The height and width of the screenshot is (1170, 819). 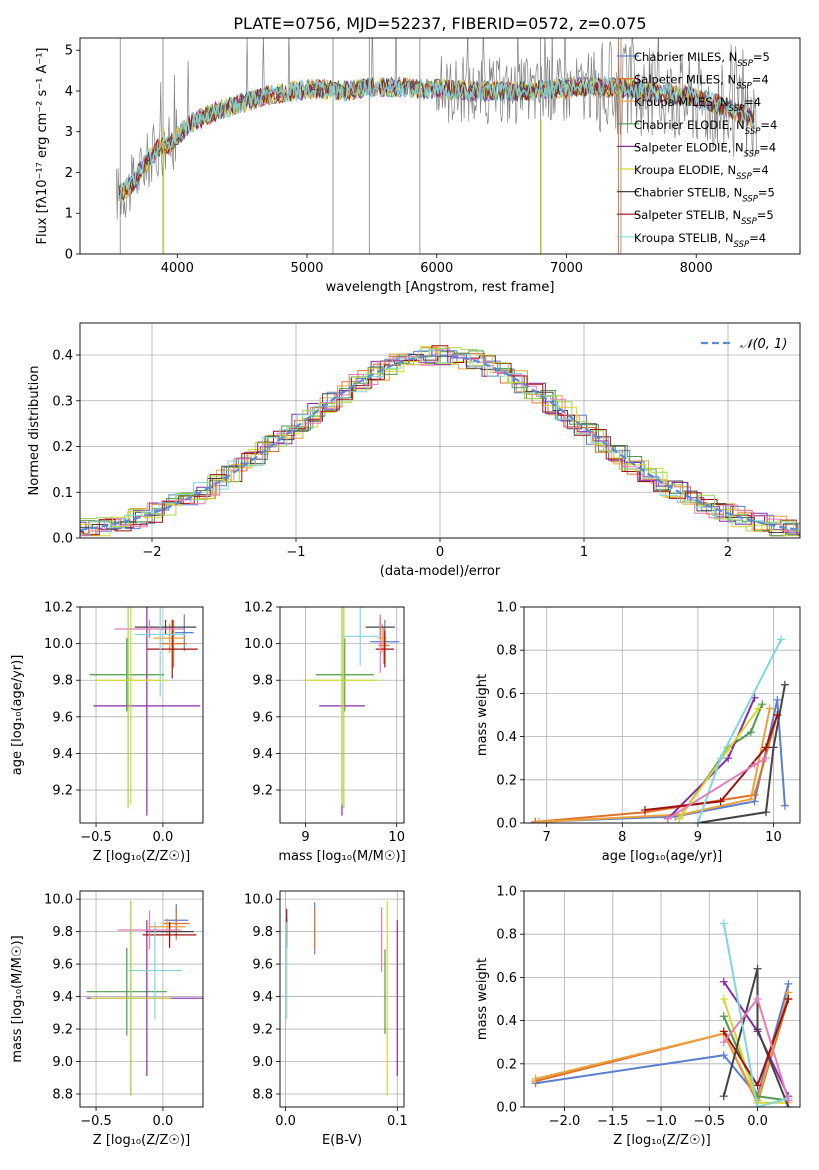 I want to click on mass-vs-EBV-xtick-label: 0.1, so click(x=397, y=1121).